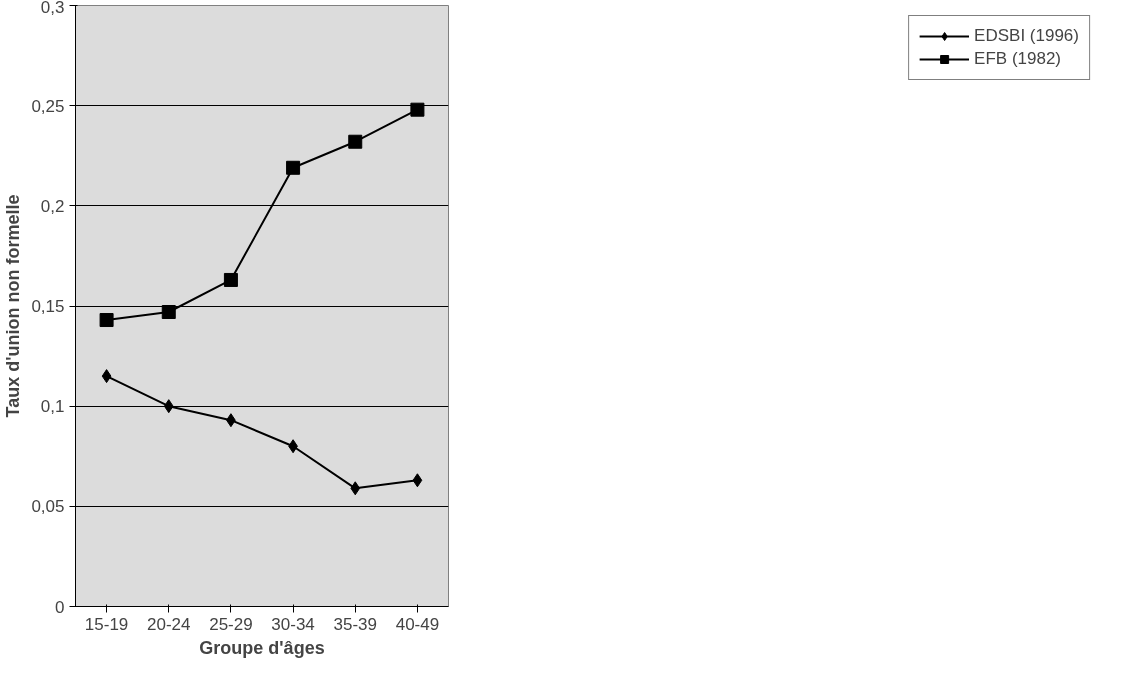 This screenshot has height=700, width=1138. What do you see at coordinates (106, 624) in the screenshot?
I see `x-tick-label: 15-19` at bounding box center [106, 624].